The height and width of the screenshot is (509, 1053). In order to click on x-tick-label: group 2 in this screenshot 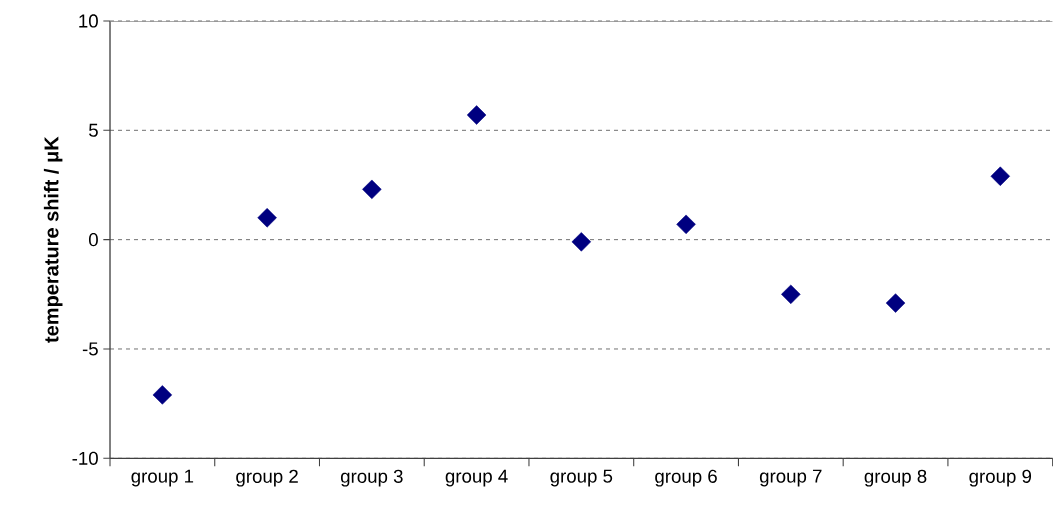, I will do `click(267, 478)`.